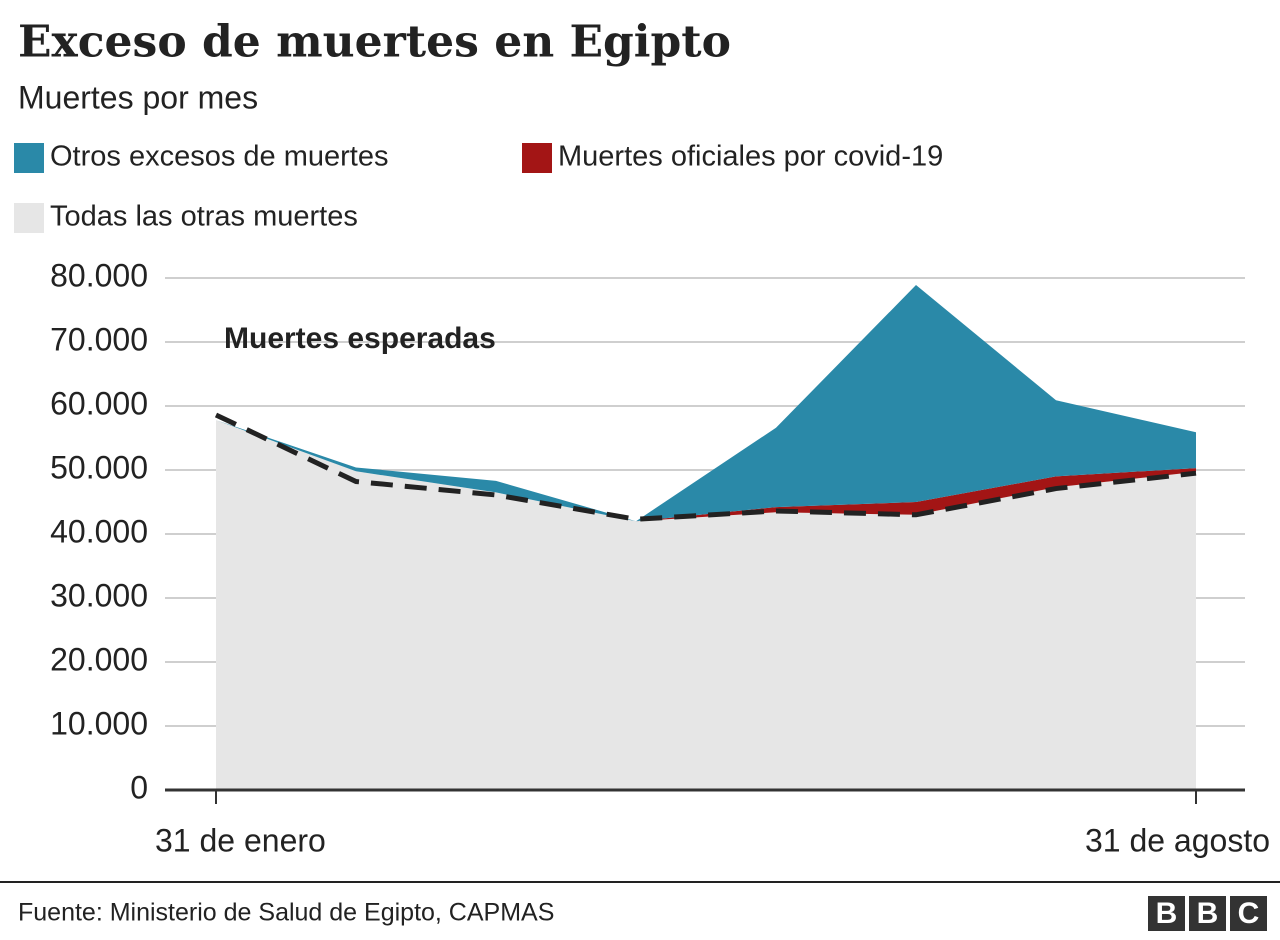  Describe the element at coordinates (750, 157) in the screenshot. I see `legend-label: Muertes oficiales por covid-19` at that location.